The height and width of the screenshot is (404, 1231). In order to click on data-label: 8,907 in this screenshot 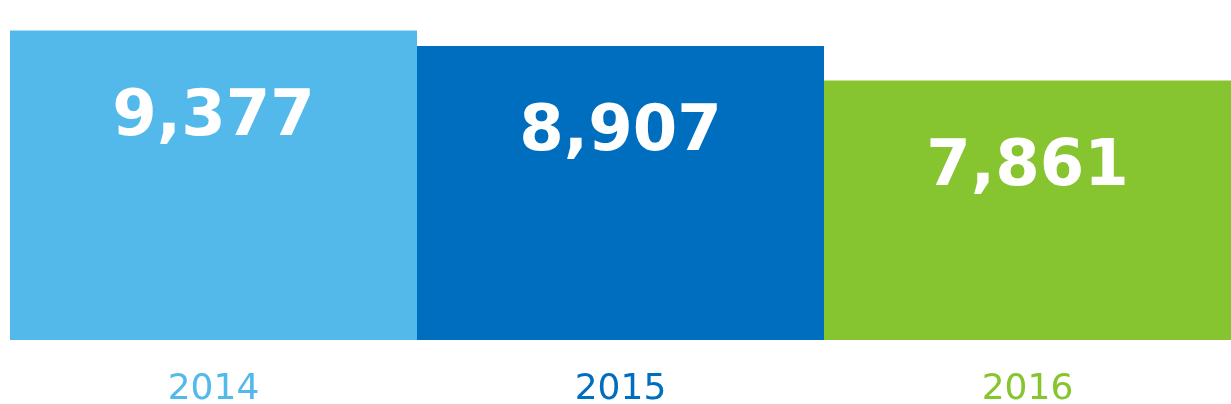, I will do `click(620, 128)`.